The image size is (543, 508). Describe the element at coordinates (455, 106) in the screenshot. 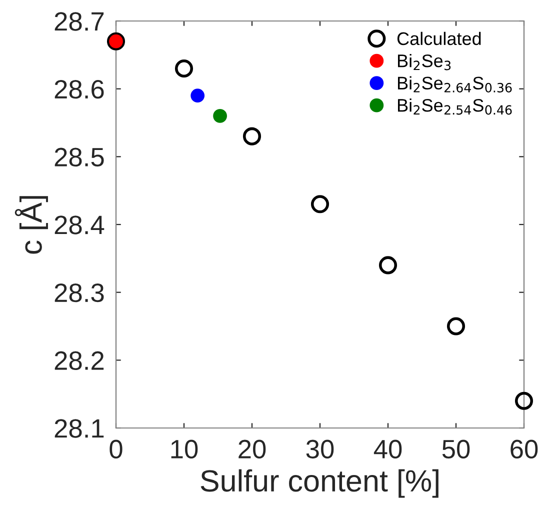

I see `legend-label: Bi$_{2}$Se$_{2.54}$S$_{0.46}$` at that location.